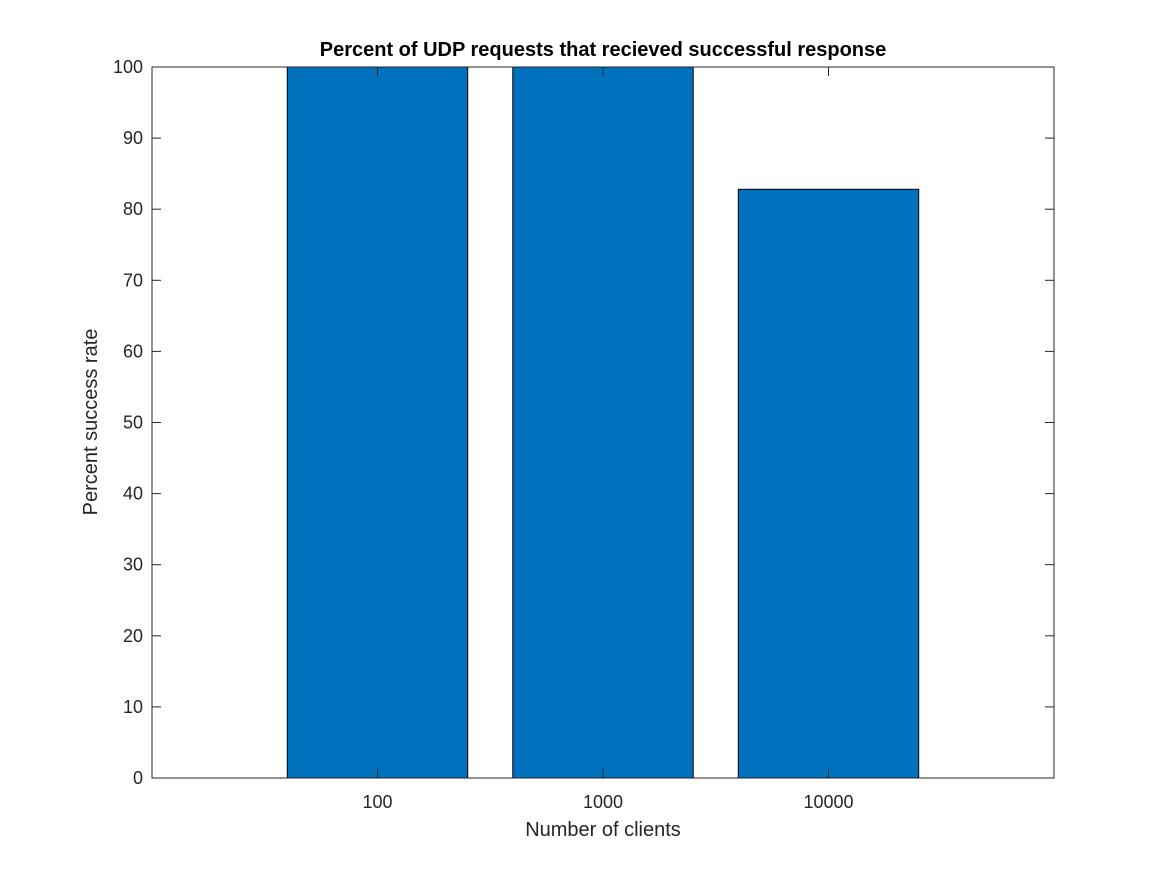  Describe the element at coordinates (133, 494) in the screenshot. I see `y-tick-label-40: 40` at that location.